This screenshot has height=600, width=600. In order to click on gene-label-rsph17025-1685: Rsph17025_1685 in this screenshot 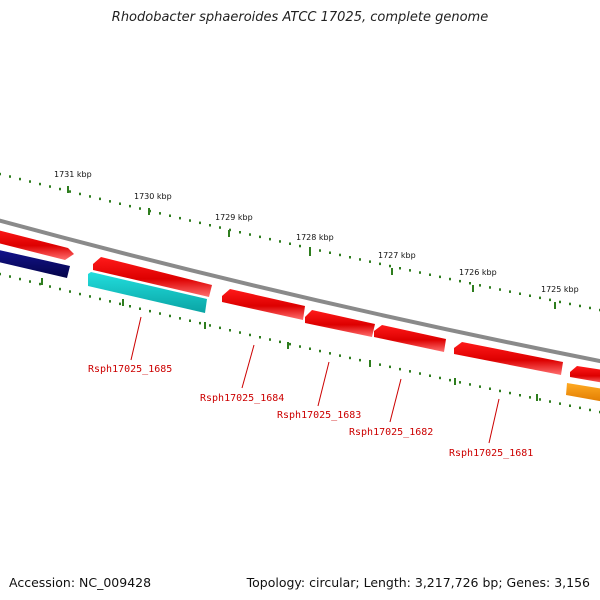, I will do `click(130, 369)`.